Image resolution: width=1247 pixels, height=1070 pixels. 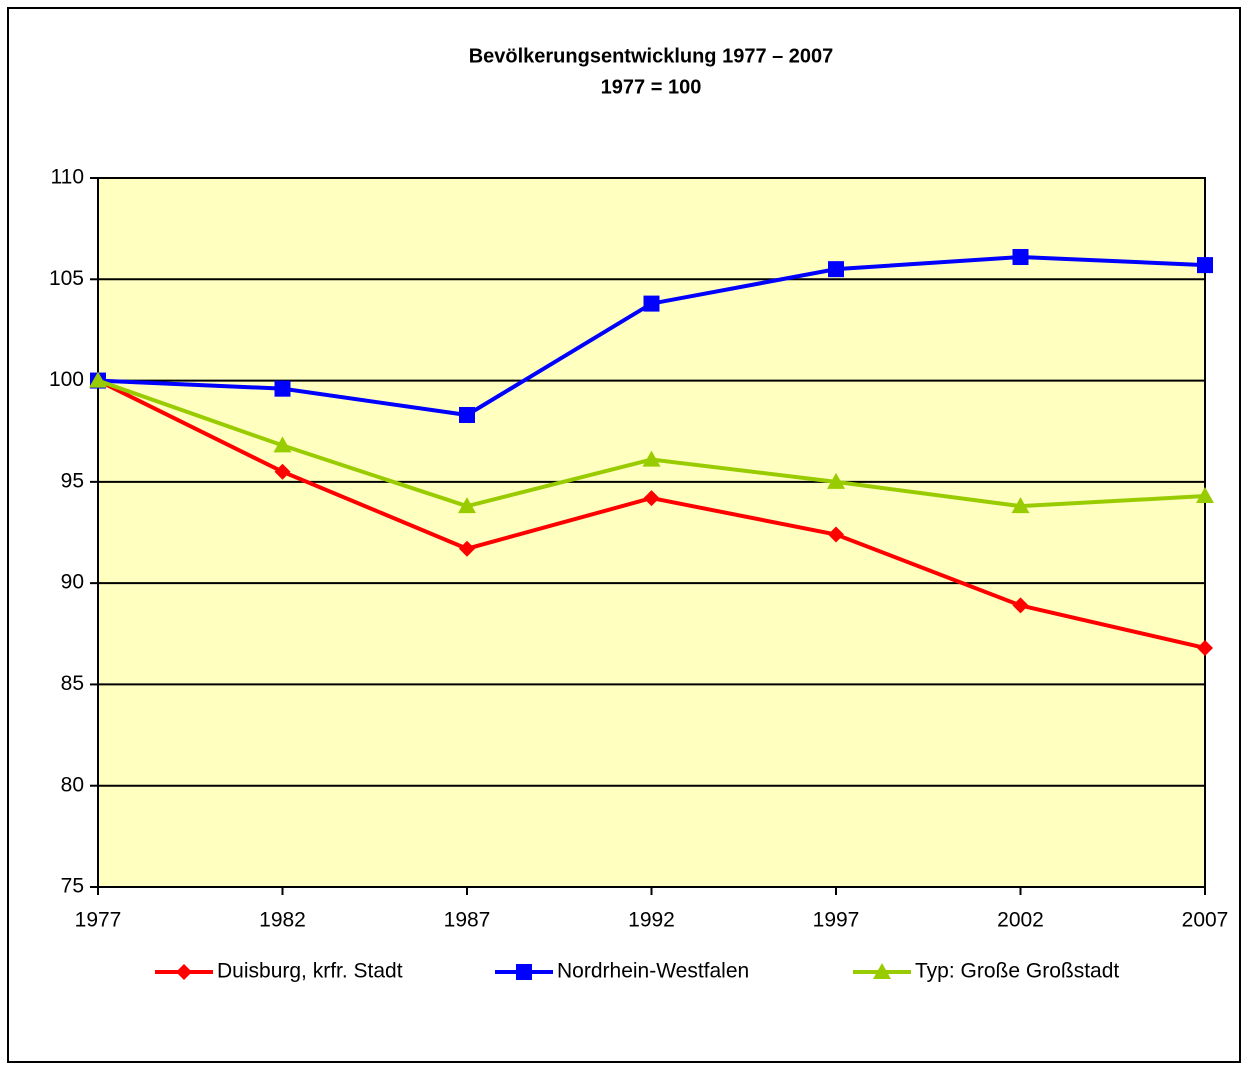 What do you see at coordinates (282, 920) in the screenshot?
I see `x-tick-label: 1982` at bounding box center [282, 920].